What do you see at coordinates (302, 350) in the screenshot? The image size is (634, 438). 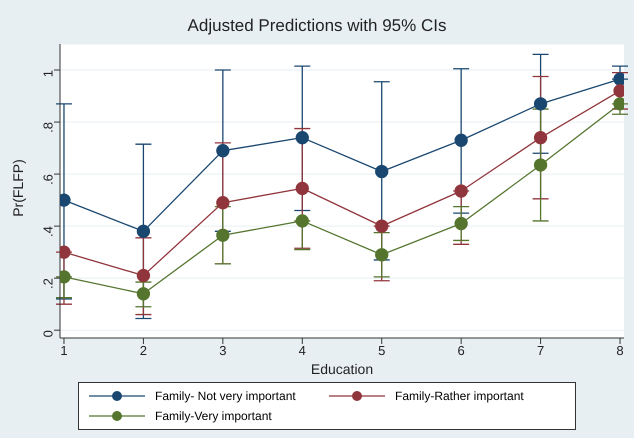 I see `x-tick-label: 4` at bounding box center [302, 350].